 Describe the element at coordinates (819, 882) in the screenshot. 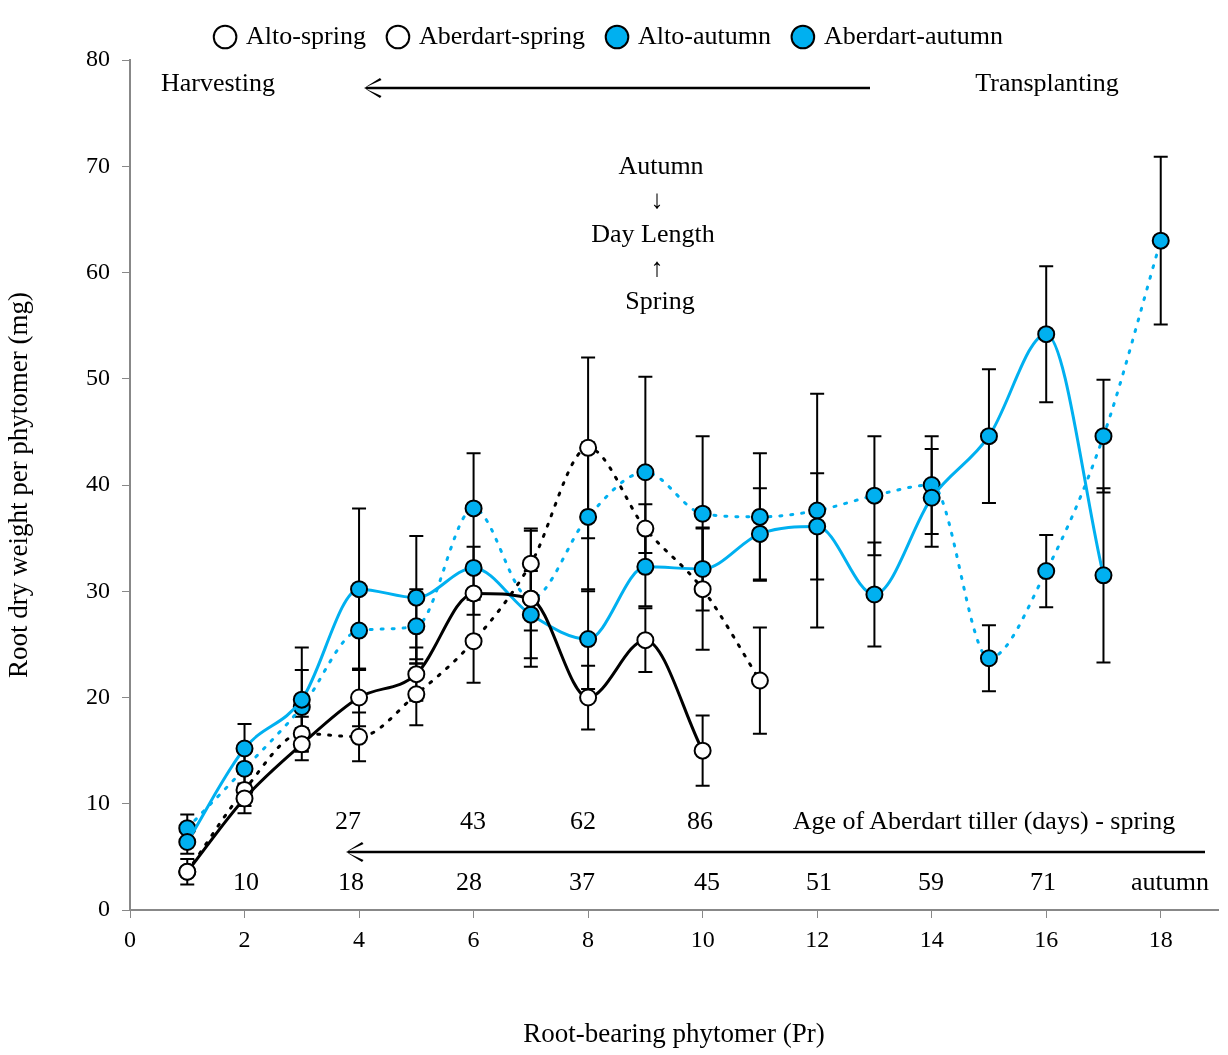

I see `annotation: 51` at that location.